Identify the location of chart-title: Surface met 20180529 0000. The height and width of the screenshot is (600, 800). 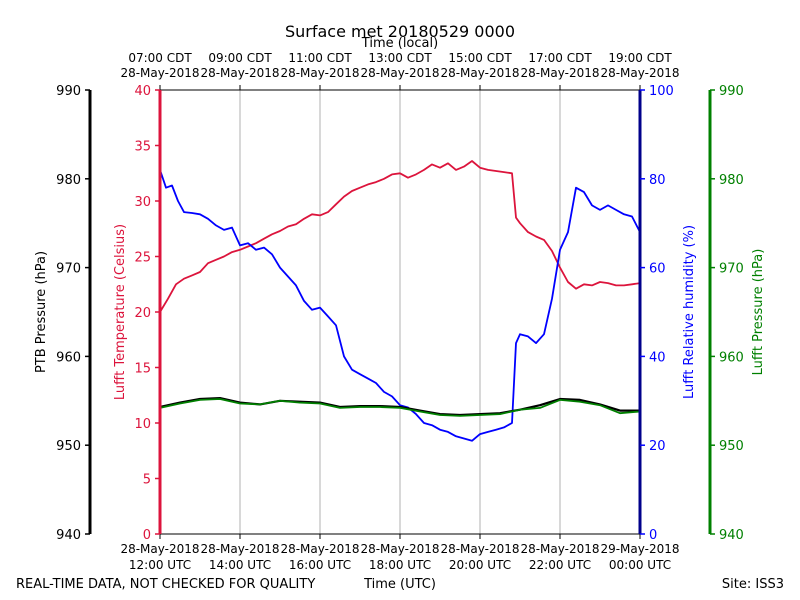
(400, 31).